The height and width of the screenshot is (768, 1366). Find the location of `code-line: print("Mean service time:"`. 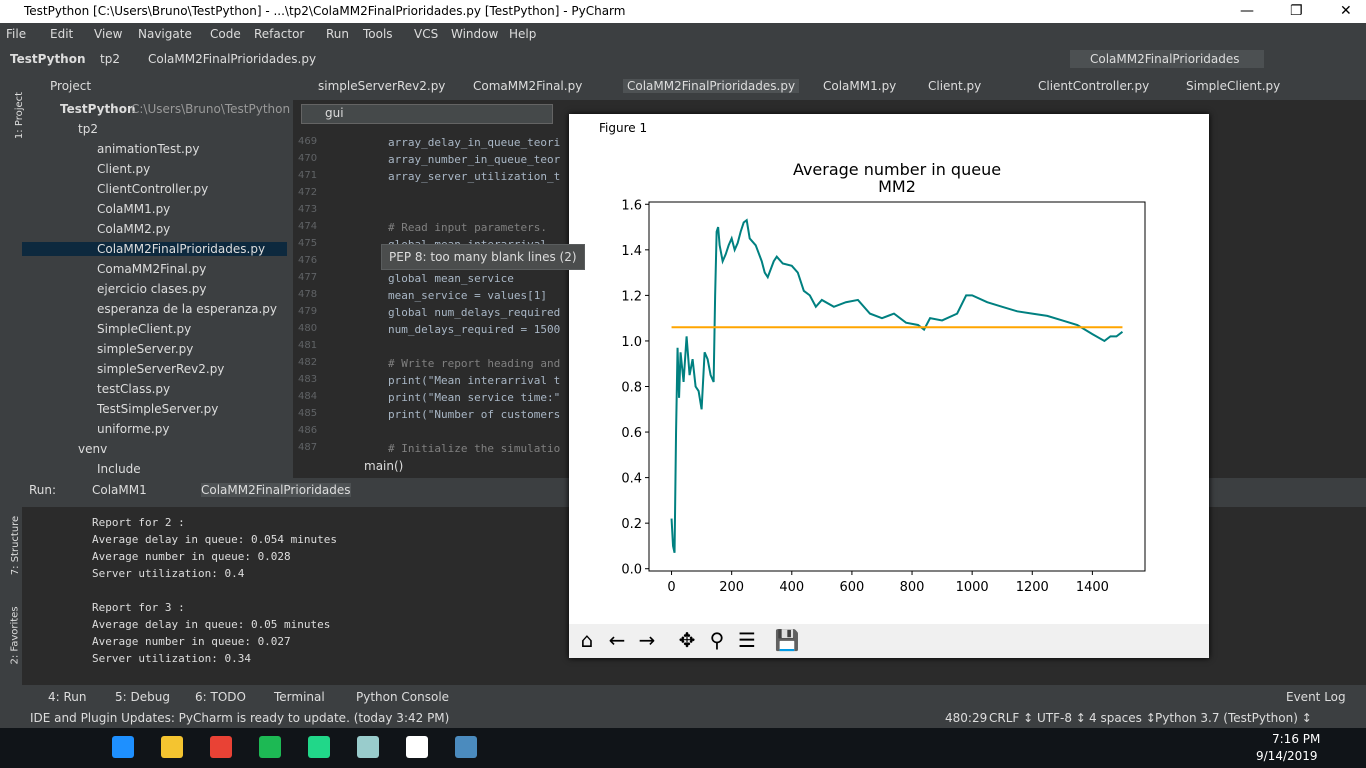

code-line: print("Mean service time:" is located at coordinates (474, 397).